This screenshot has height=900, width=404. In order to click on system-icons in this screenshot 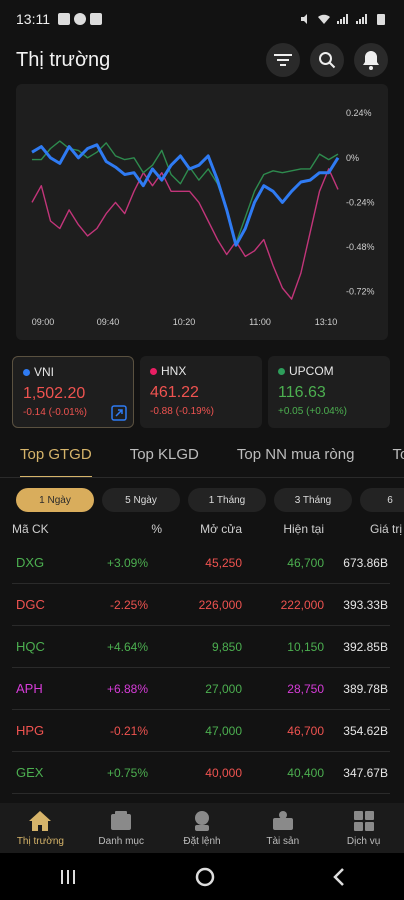, I will do `click(343, 19)`.